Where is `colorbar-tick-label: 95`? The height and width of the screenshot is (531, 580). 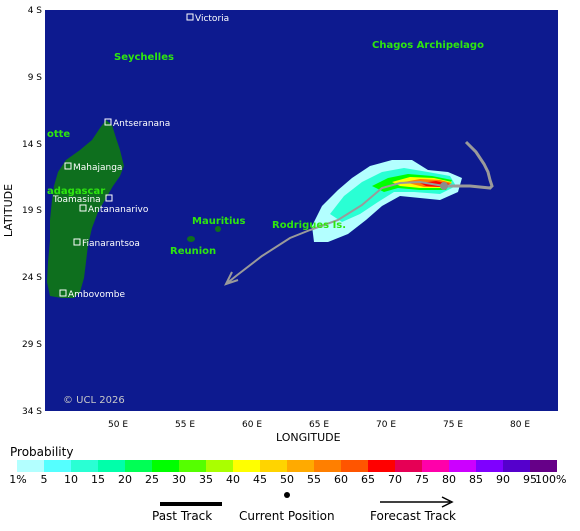
colorbar-tick-label: 95 is located at coordinates (530, 479).